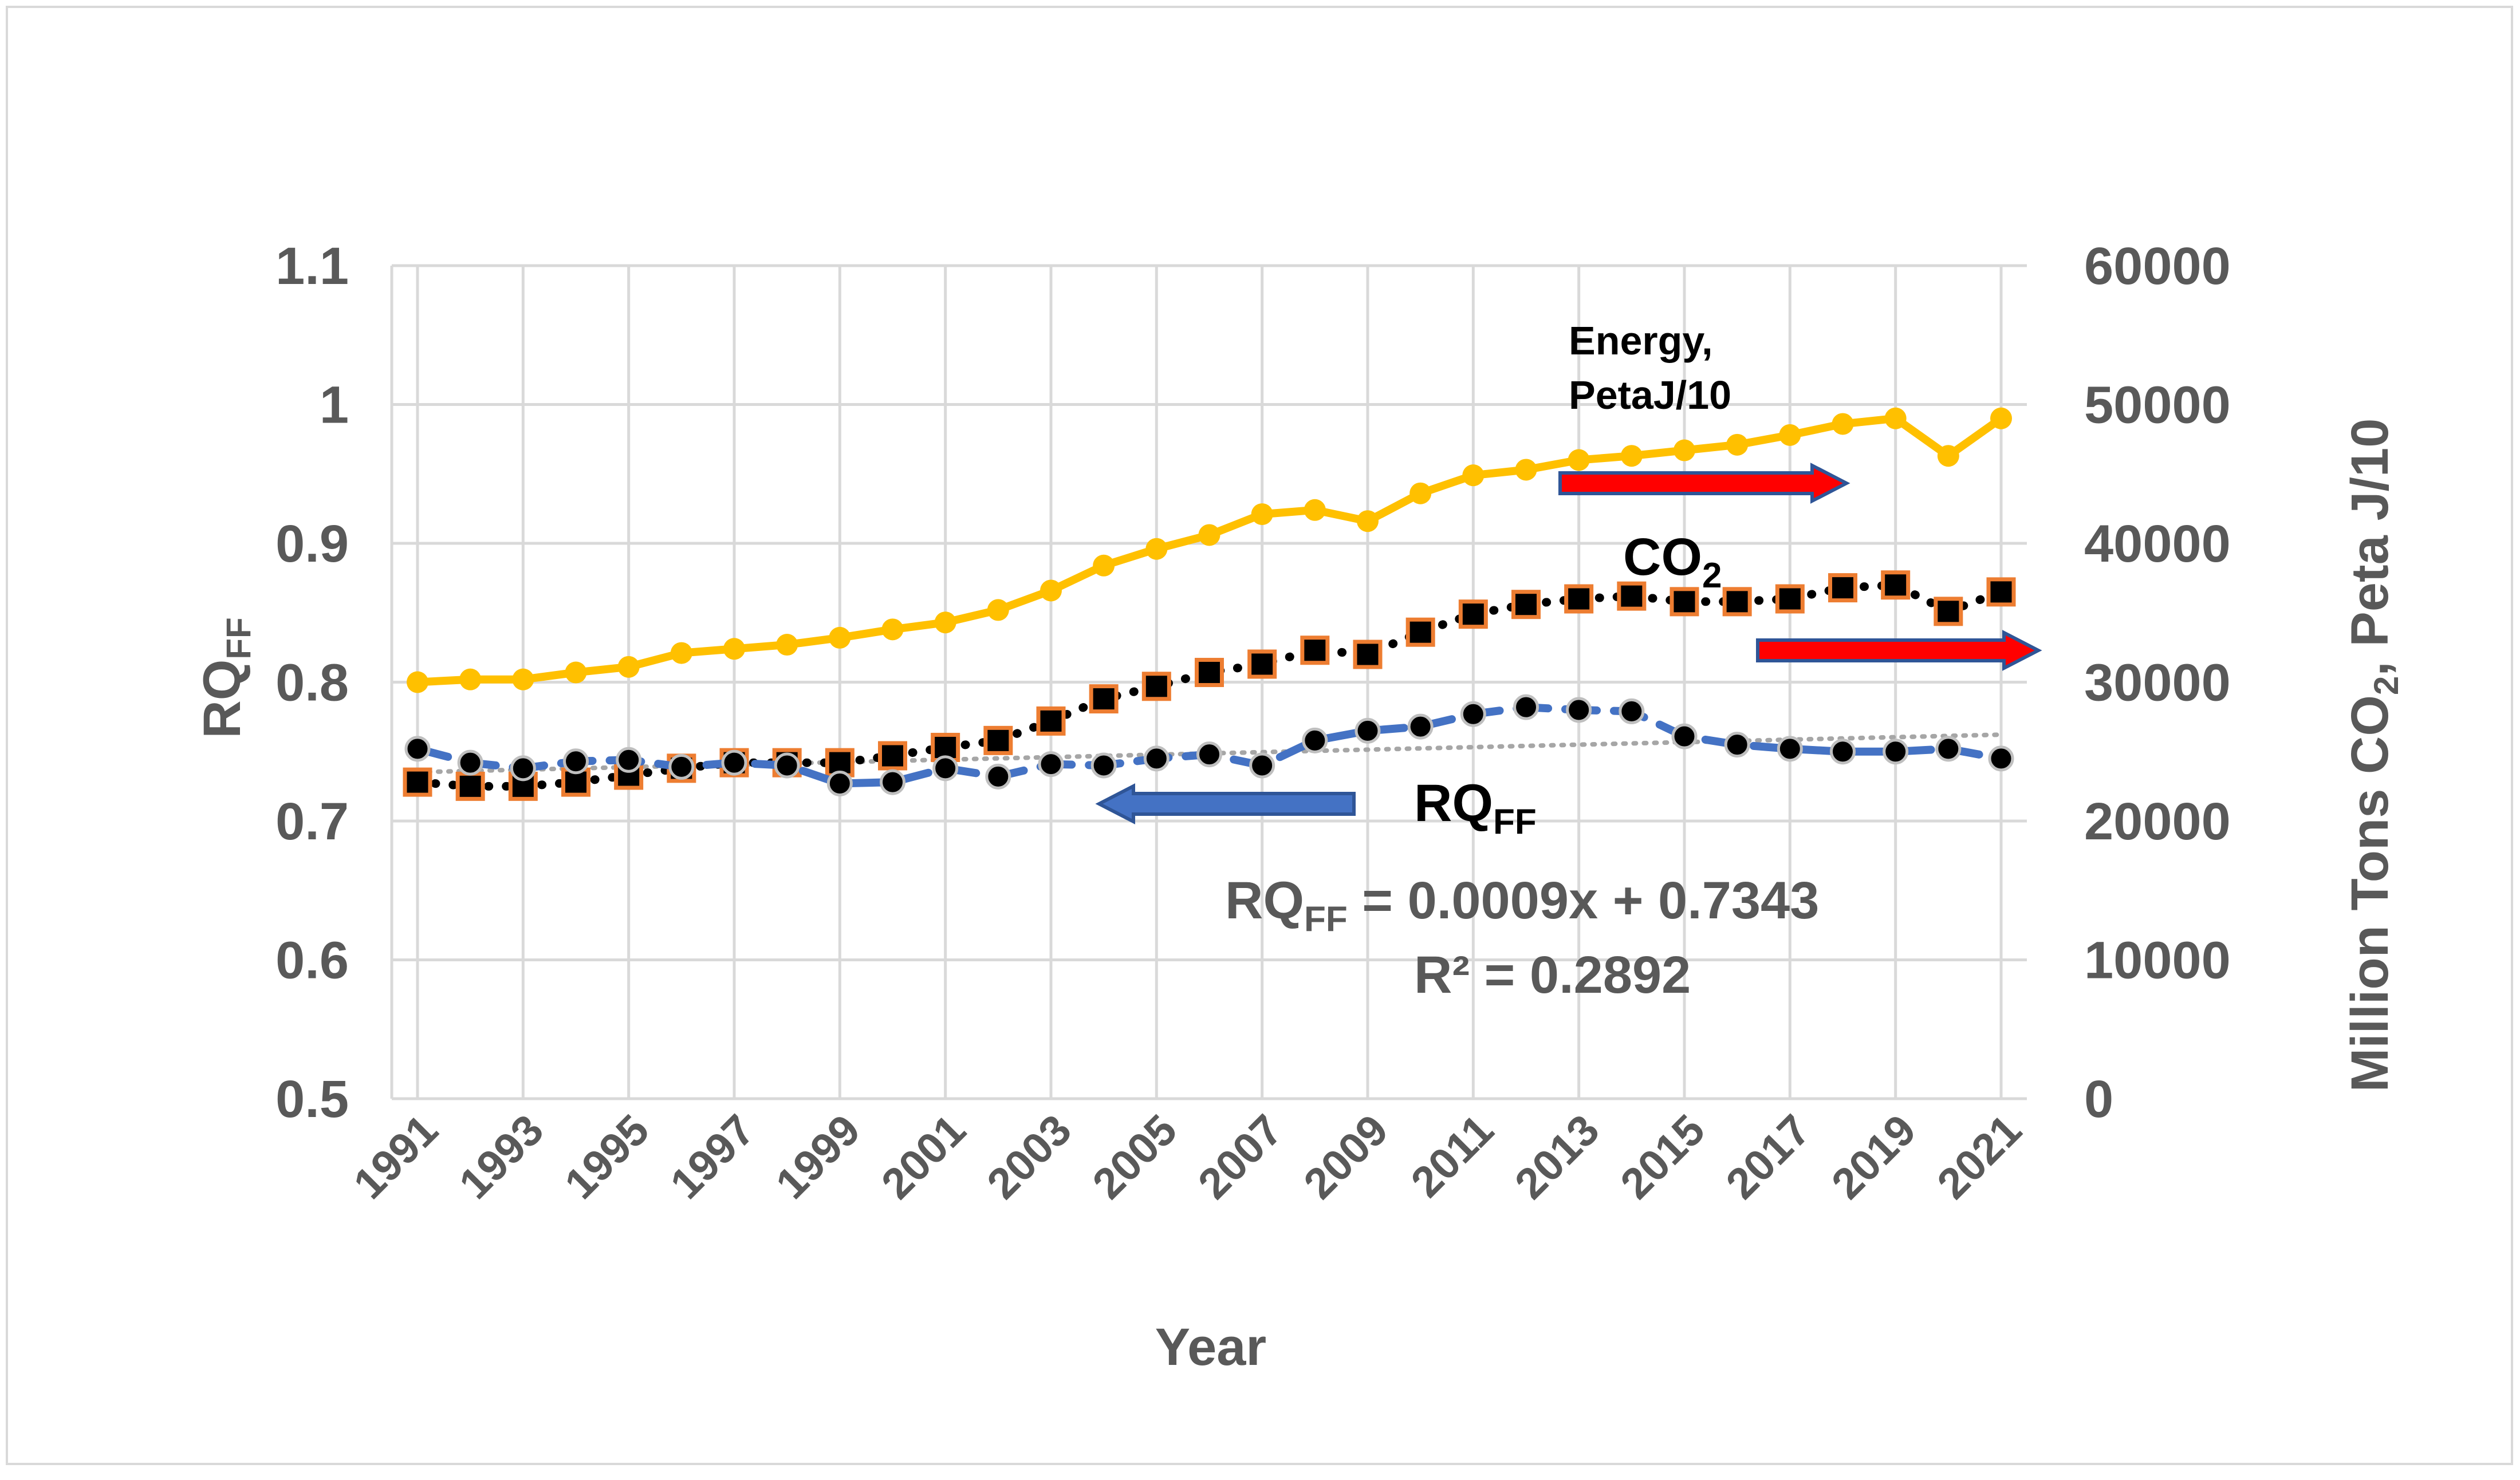 The image size is (2520, 1480). I want to click on y-left-tick-label: 1.1, so click(312, 266).